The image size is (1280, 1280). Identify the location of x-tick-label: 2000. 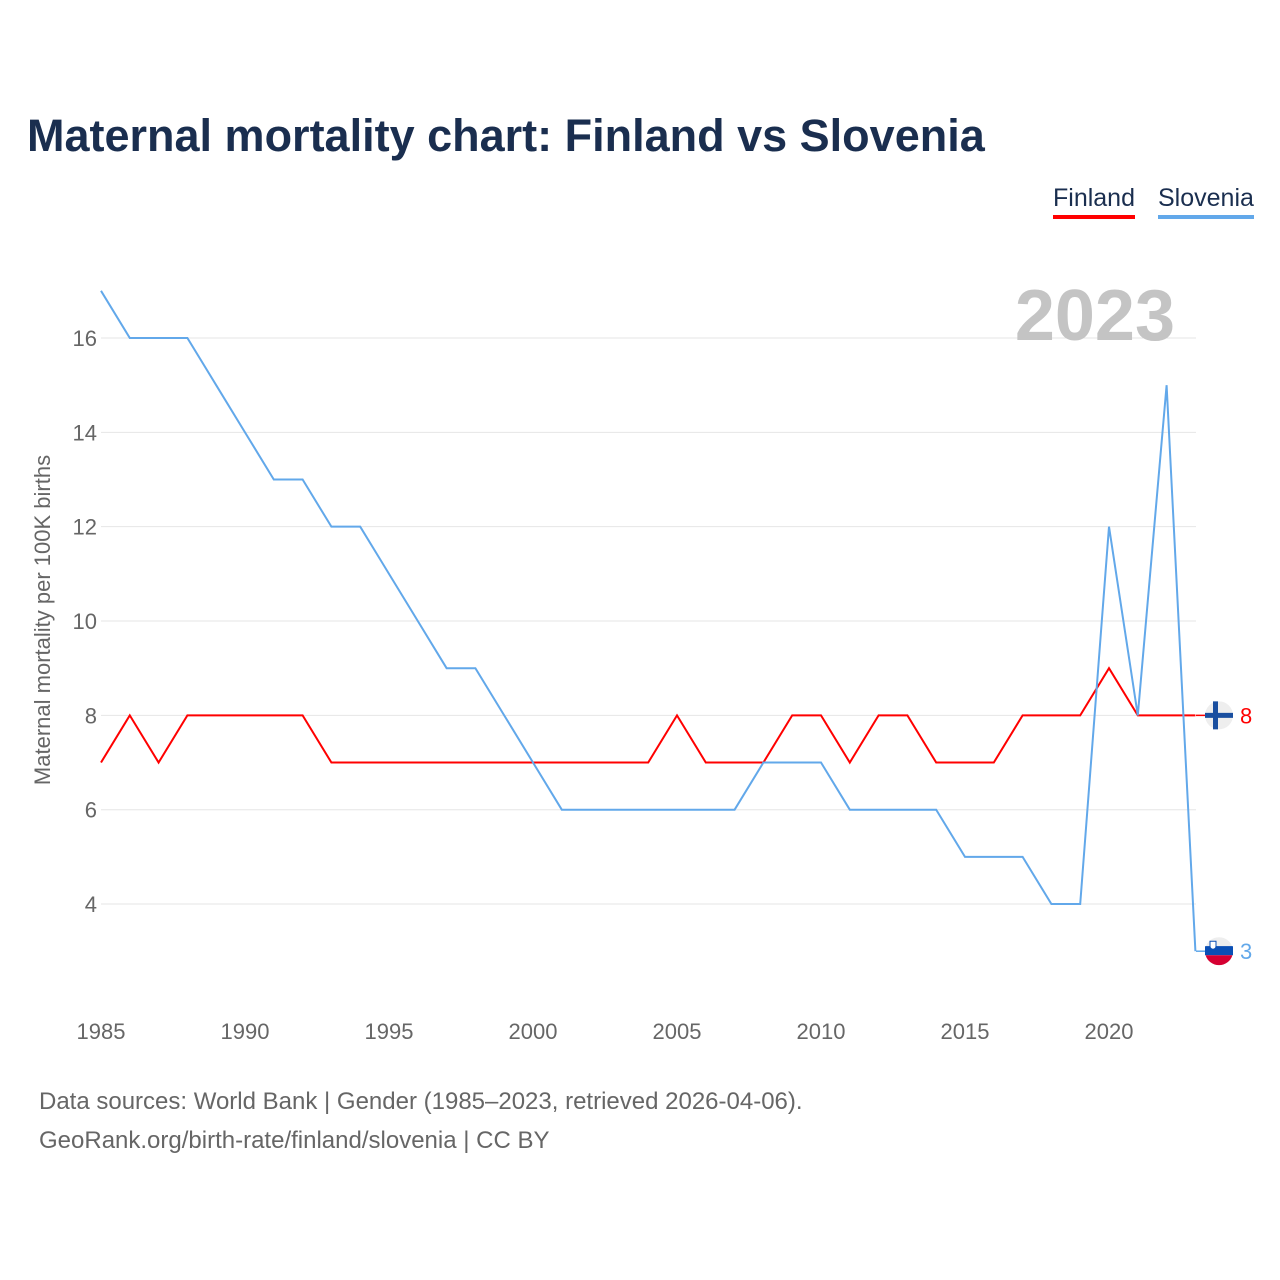
(533, 1031).